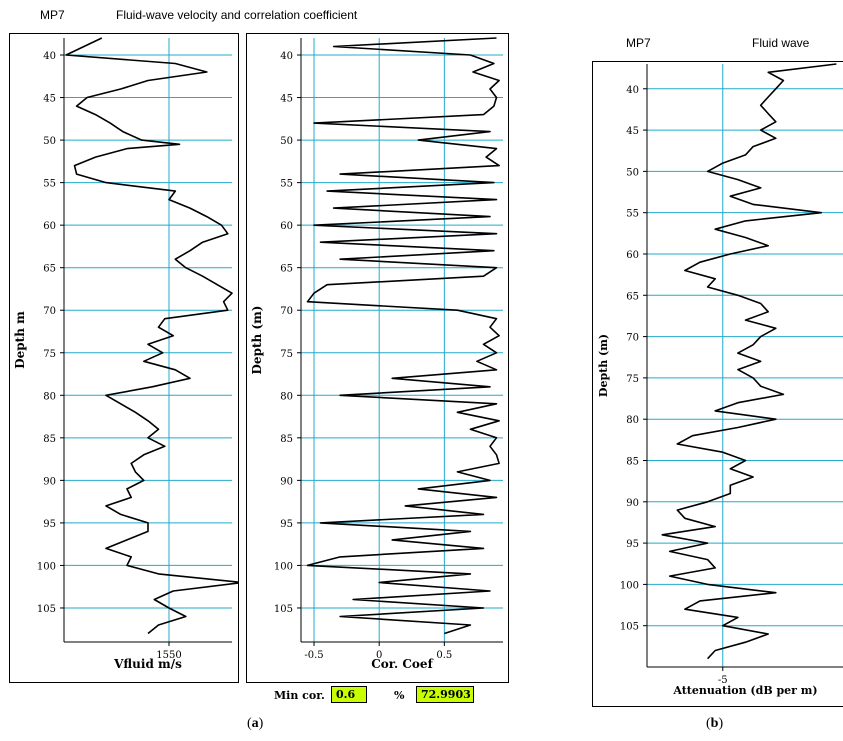  What do you see at coordinates (379, 655) in the screenshot?
I see `x-tick-label: 0` at bounding box center [379, 655].